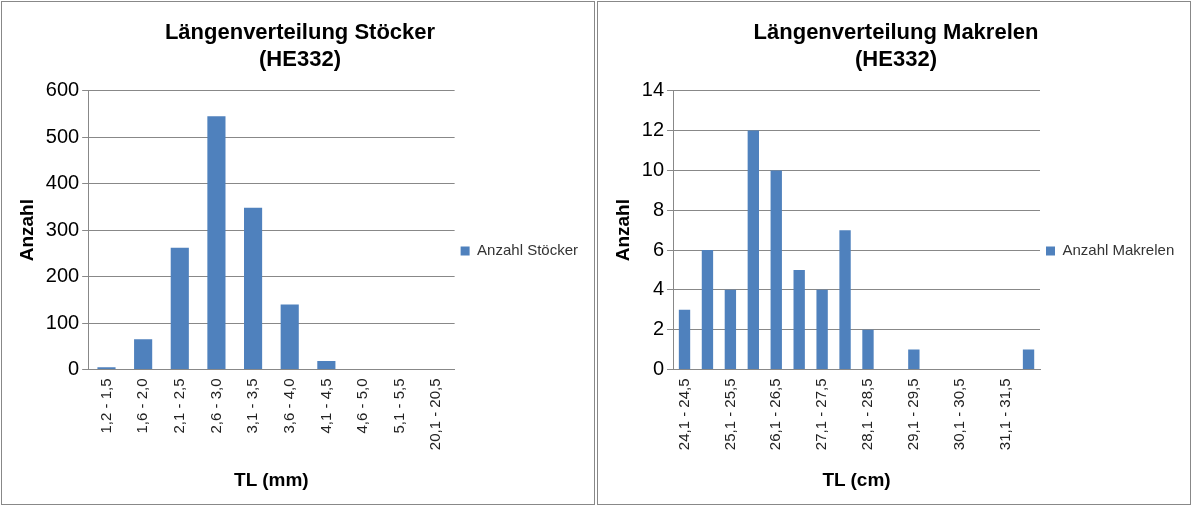 The image size is (1198, 510). What do you see at coordinates (729, 414) in the screenshot?
I see `x-tick-label: 25,1 - 25,5` at bounding box center [729, 414].